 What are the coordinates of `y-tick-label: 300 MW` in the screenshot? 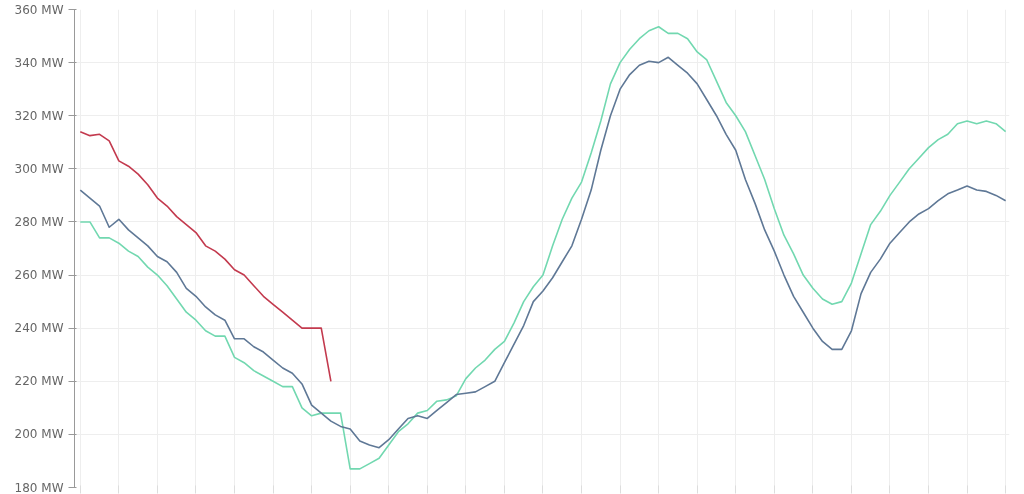 It's located at (39, 168).